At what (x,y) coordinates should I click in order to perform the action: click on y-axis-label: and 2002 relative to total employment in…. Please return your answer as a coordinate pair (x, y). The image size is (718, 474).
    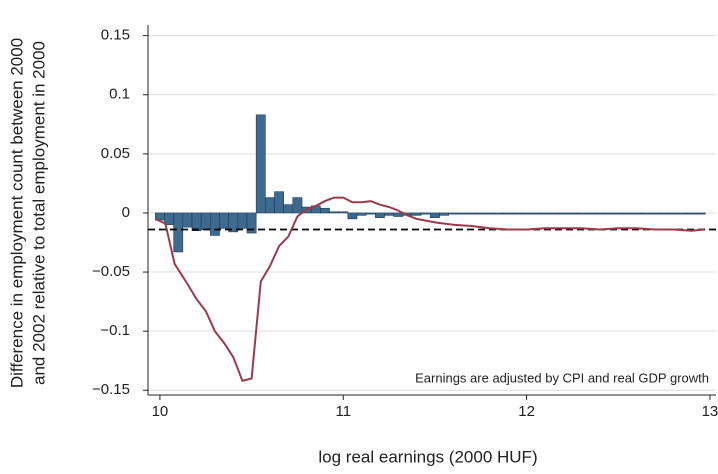
    Looking at the image, I should click on (38, 213).